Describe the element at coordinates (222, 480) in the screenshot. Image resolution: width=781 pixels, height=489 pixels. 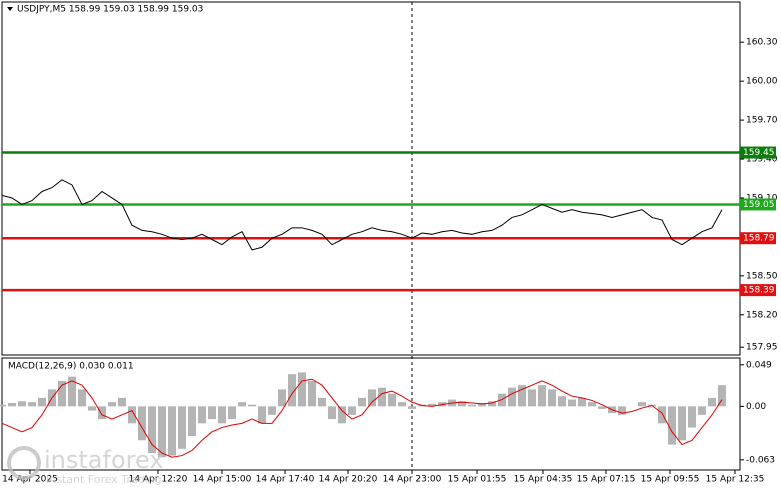
I see `x-tick-label: 14 Apr 15:00` at that location.